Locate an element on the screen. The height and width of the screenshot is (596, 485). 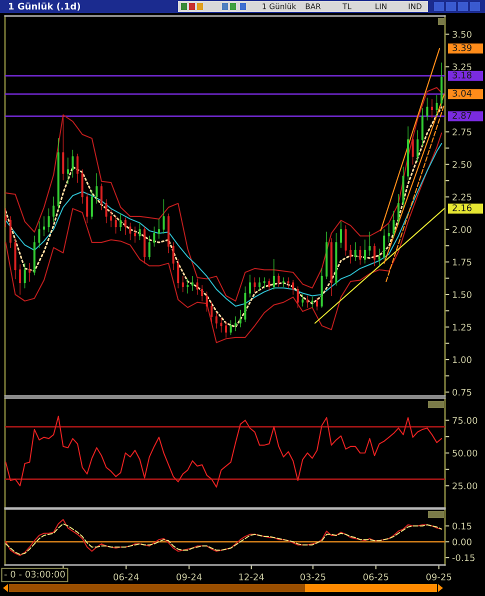
y-tick-label: 2.00 is located at coordinates (462, 229).